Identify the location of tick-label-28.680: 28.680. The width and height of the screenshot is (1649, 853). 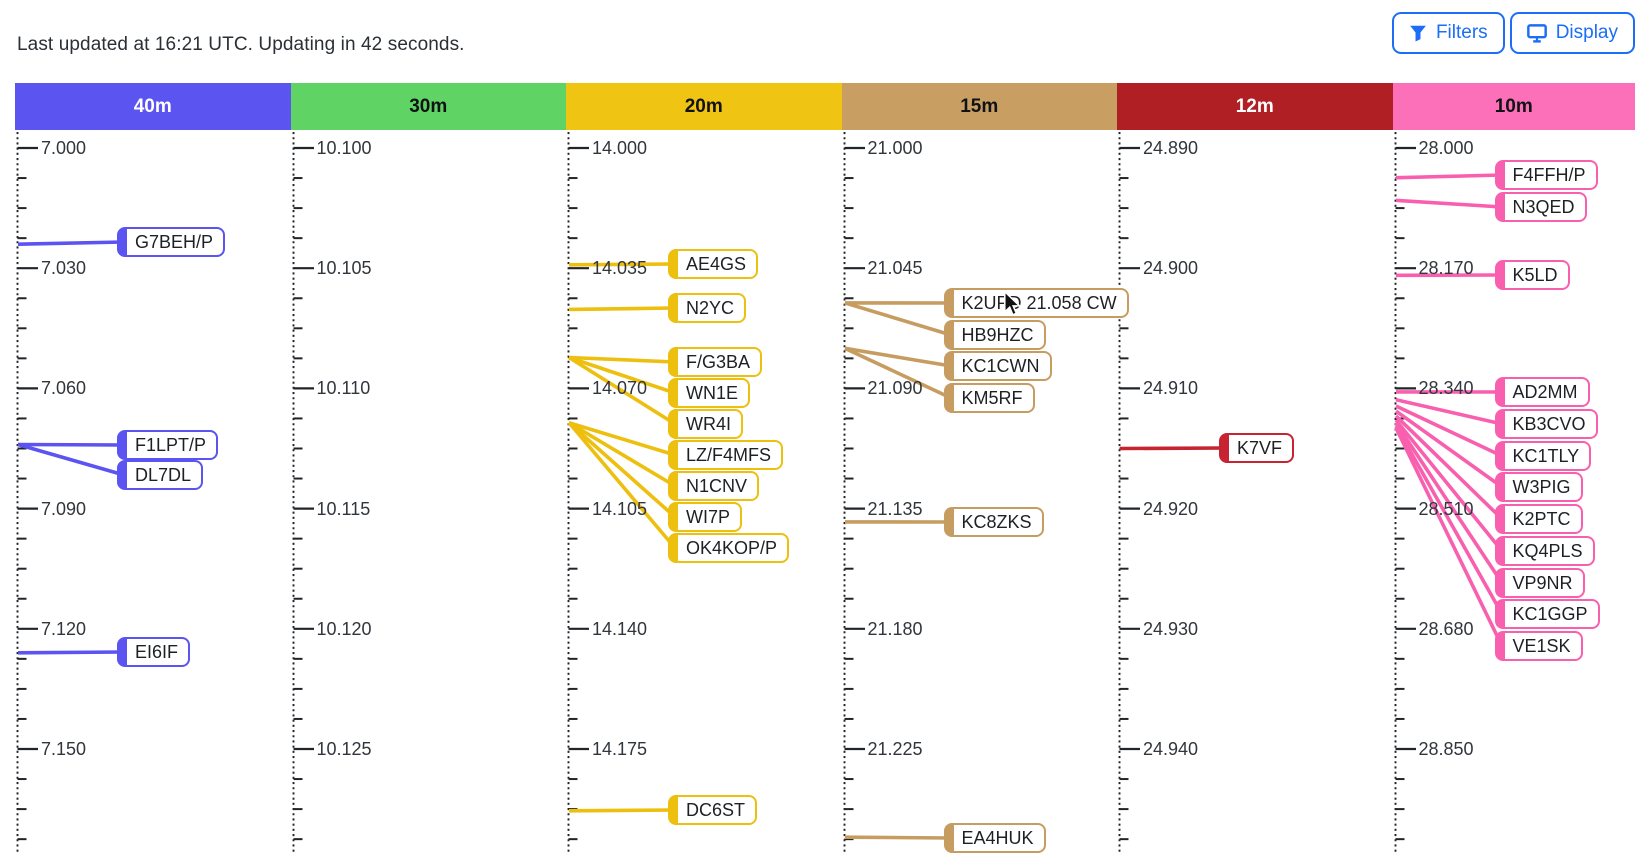
(1446, 629).